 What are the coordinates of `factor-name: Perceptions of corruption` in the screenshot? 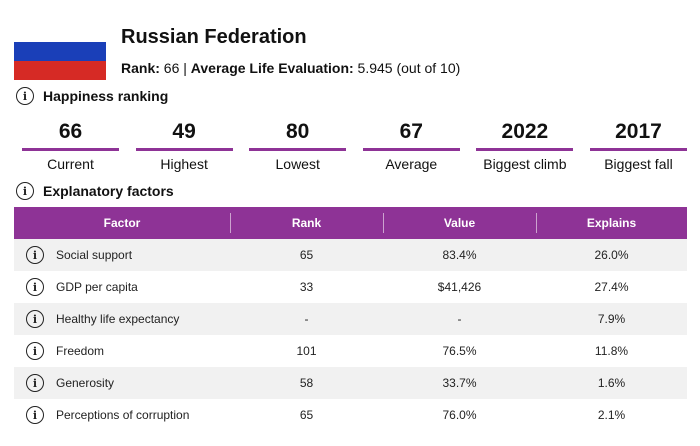 It's located at (123, 415).